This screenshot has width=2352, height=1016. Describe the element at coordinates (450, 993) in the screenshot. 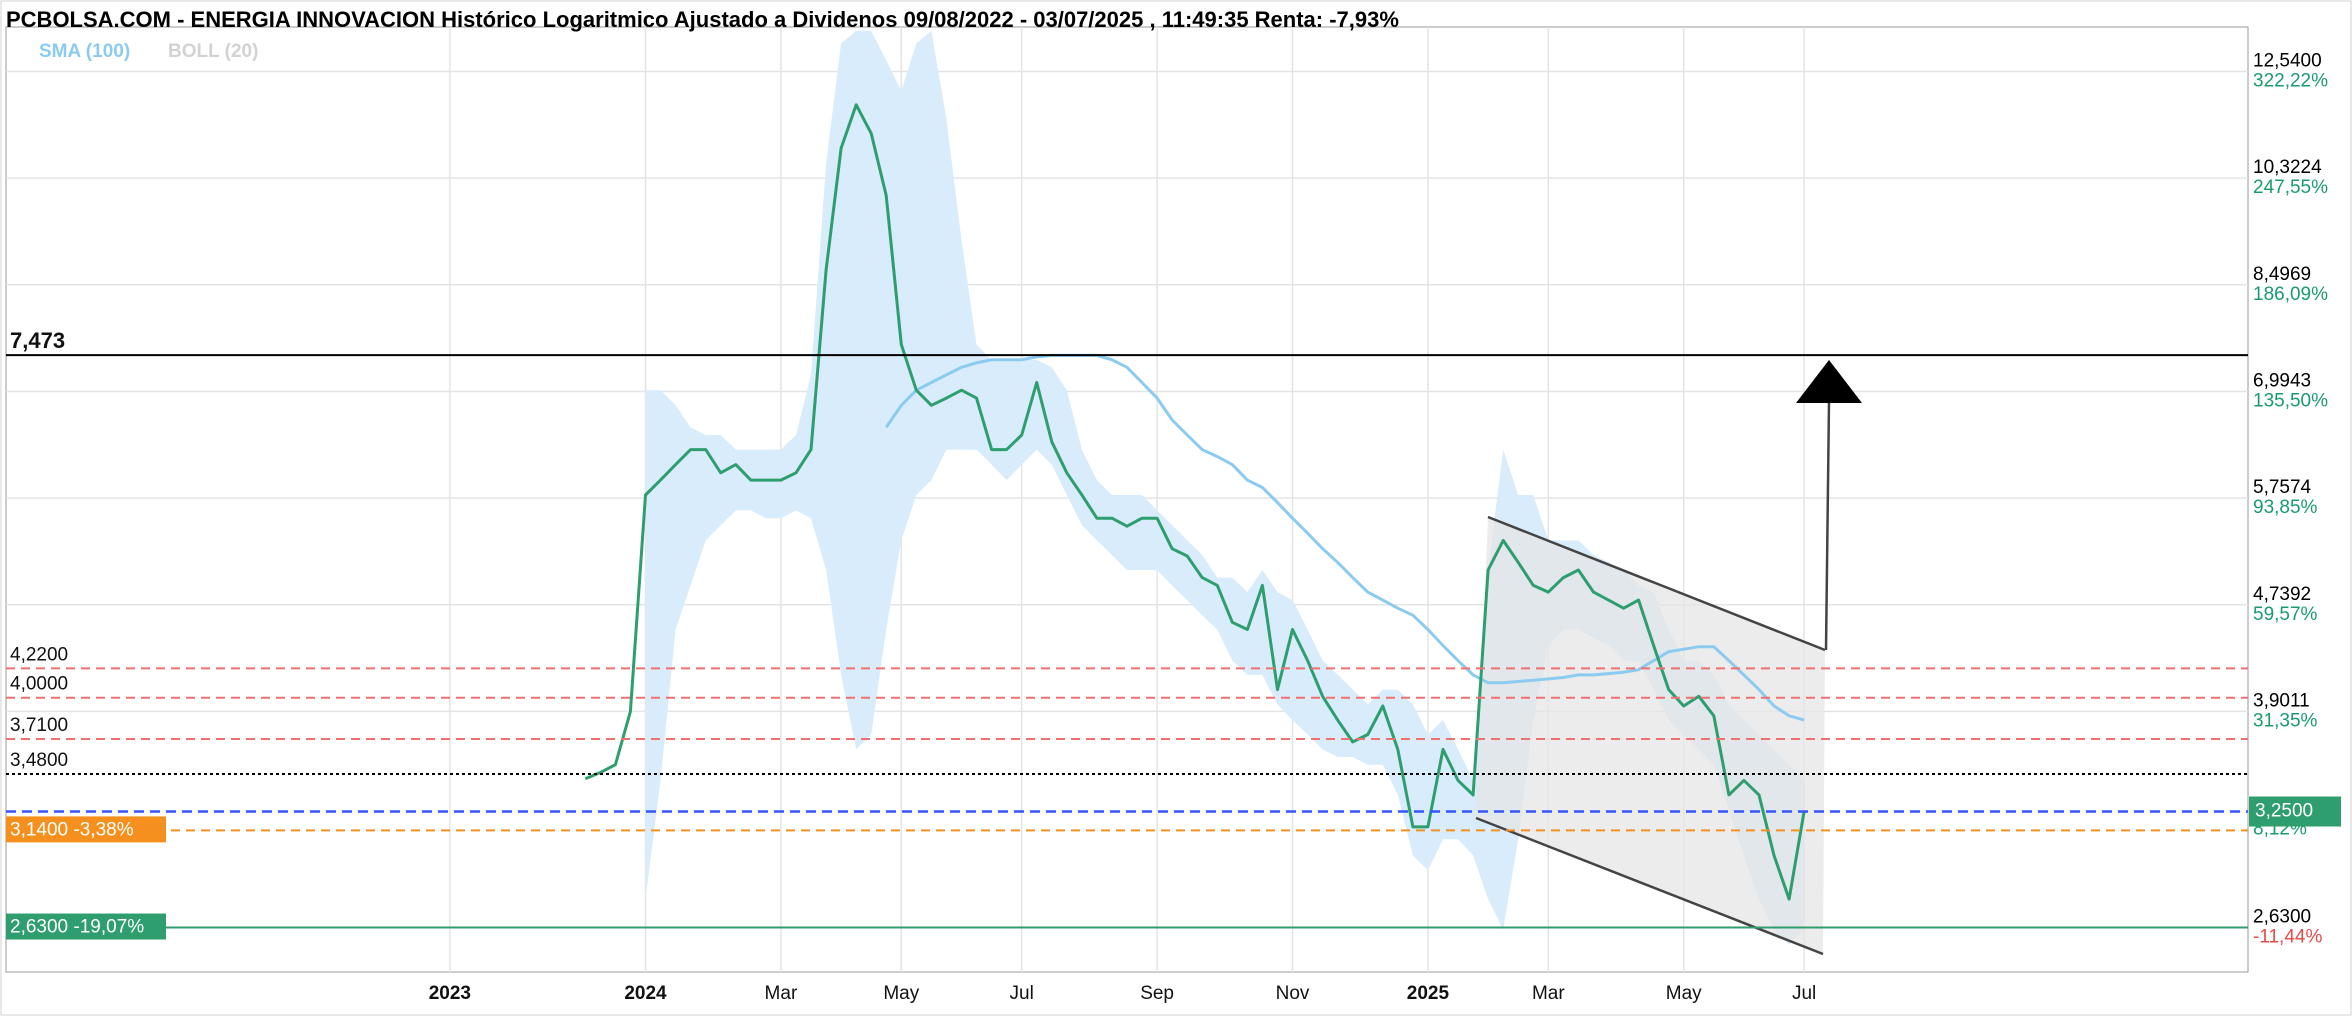

I see `x-tick-label: 2023` at that location.